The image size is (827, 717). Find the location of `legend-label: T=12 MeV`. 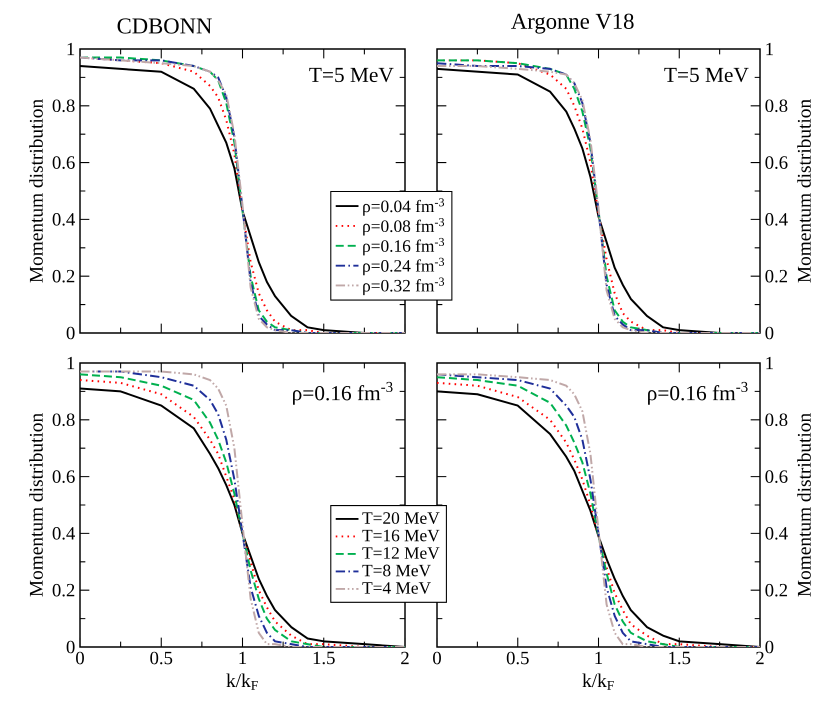

legend-label: T=12 MeV is located at coordinates (401, 553).